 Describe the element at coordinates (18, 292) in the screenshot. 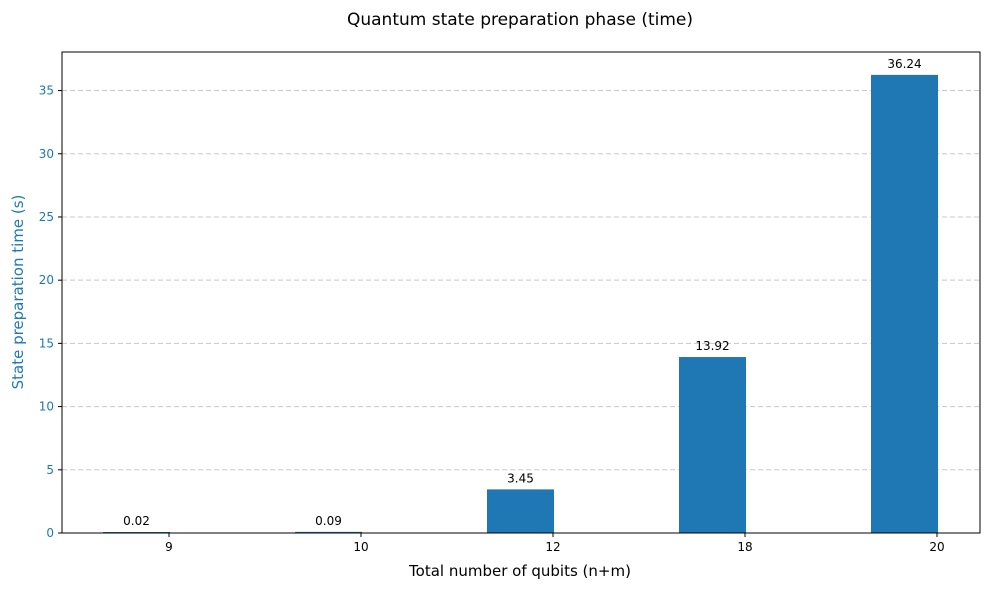

I see `y-axis-label: State preparation time (s)` at that location.